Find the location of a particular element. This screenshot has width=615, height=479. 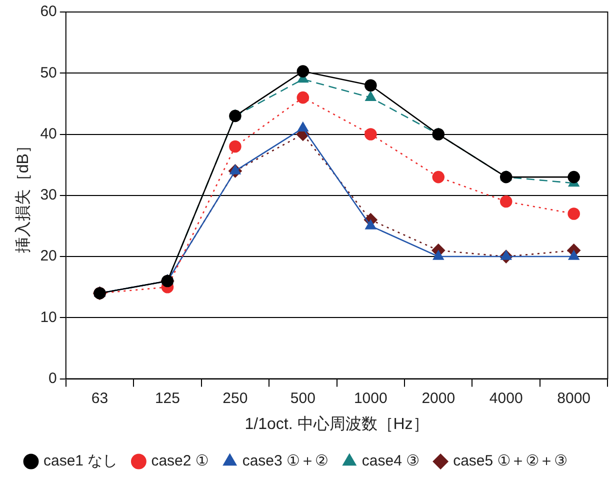

x-tick-label: 250 is located at coordinates (235, 398).